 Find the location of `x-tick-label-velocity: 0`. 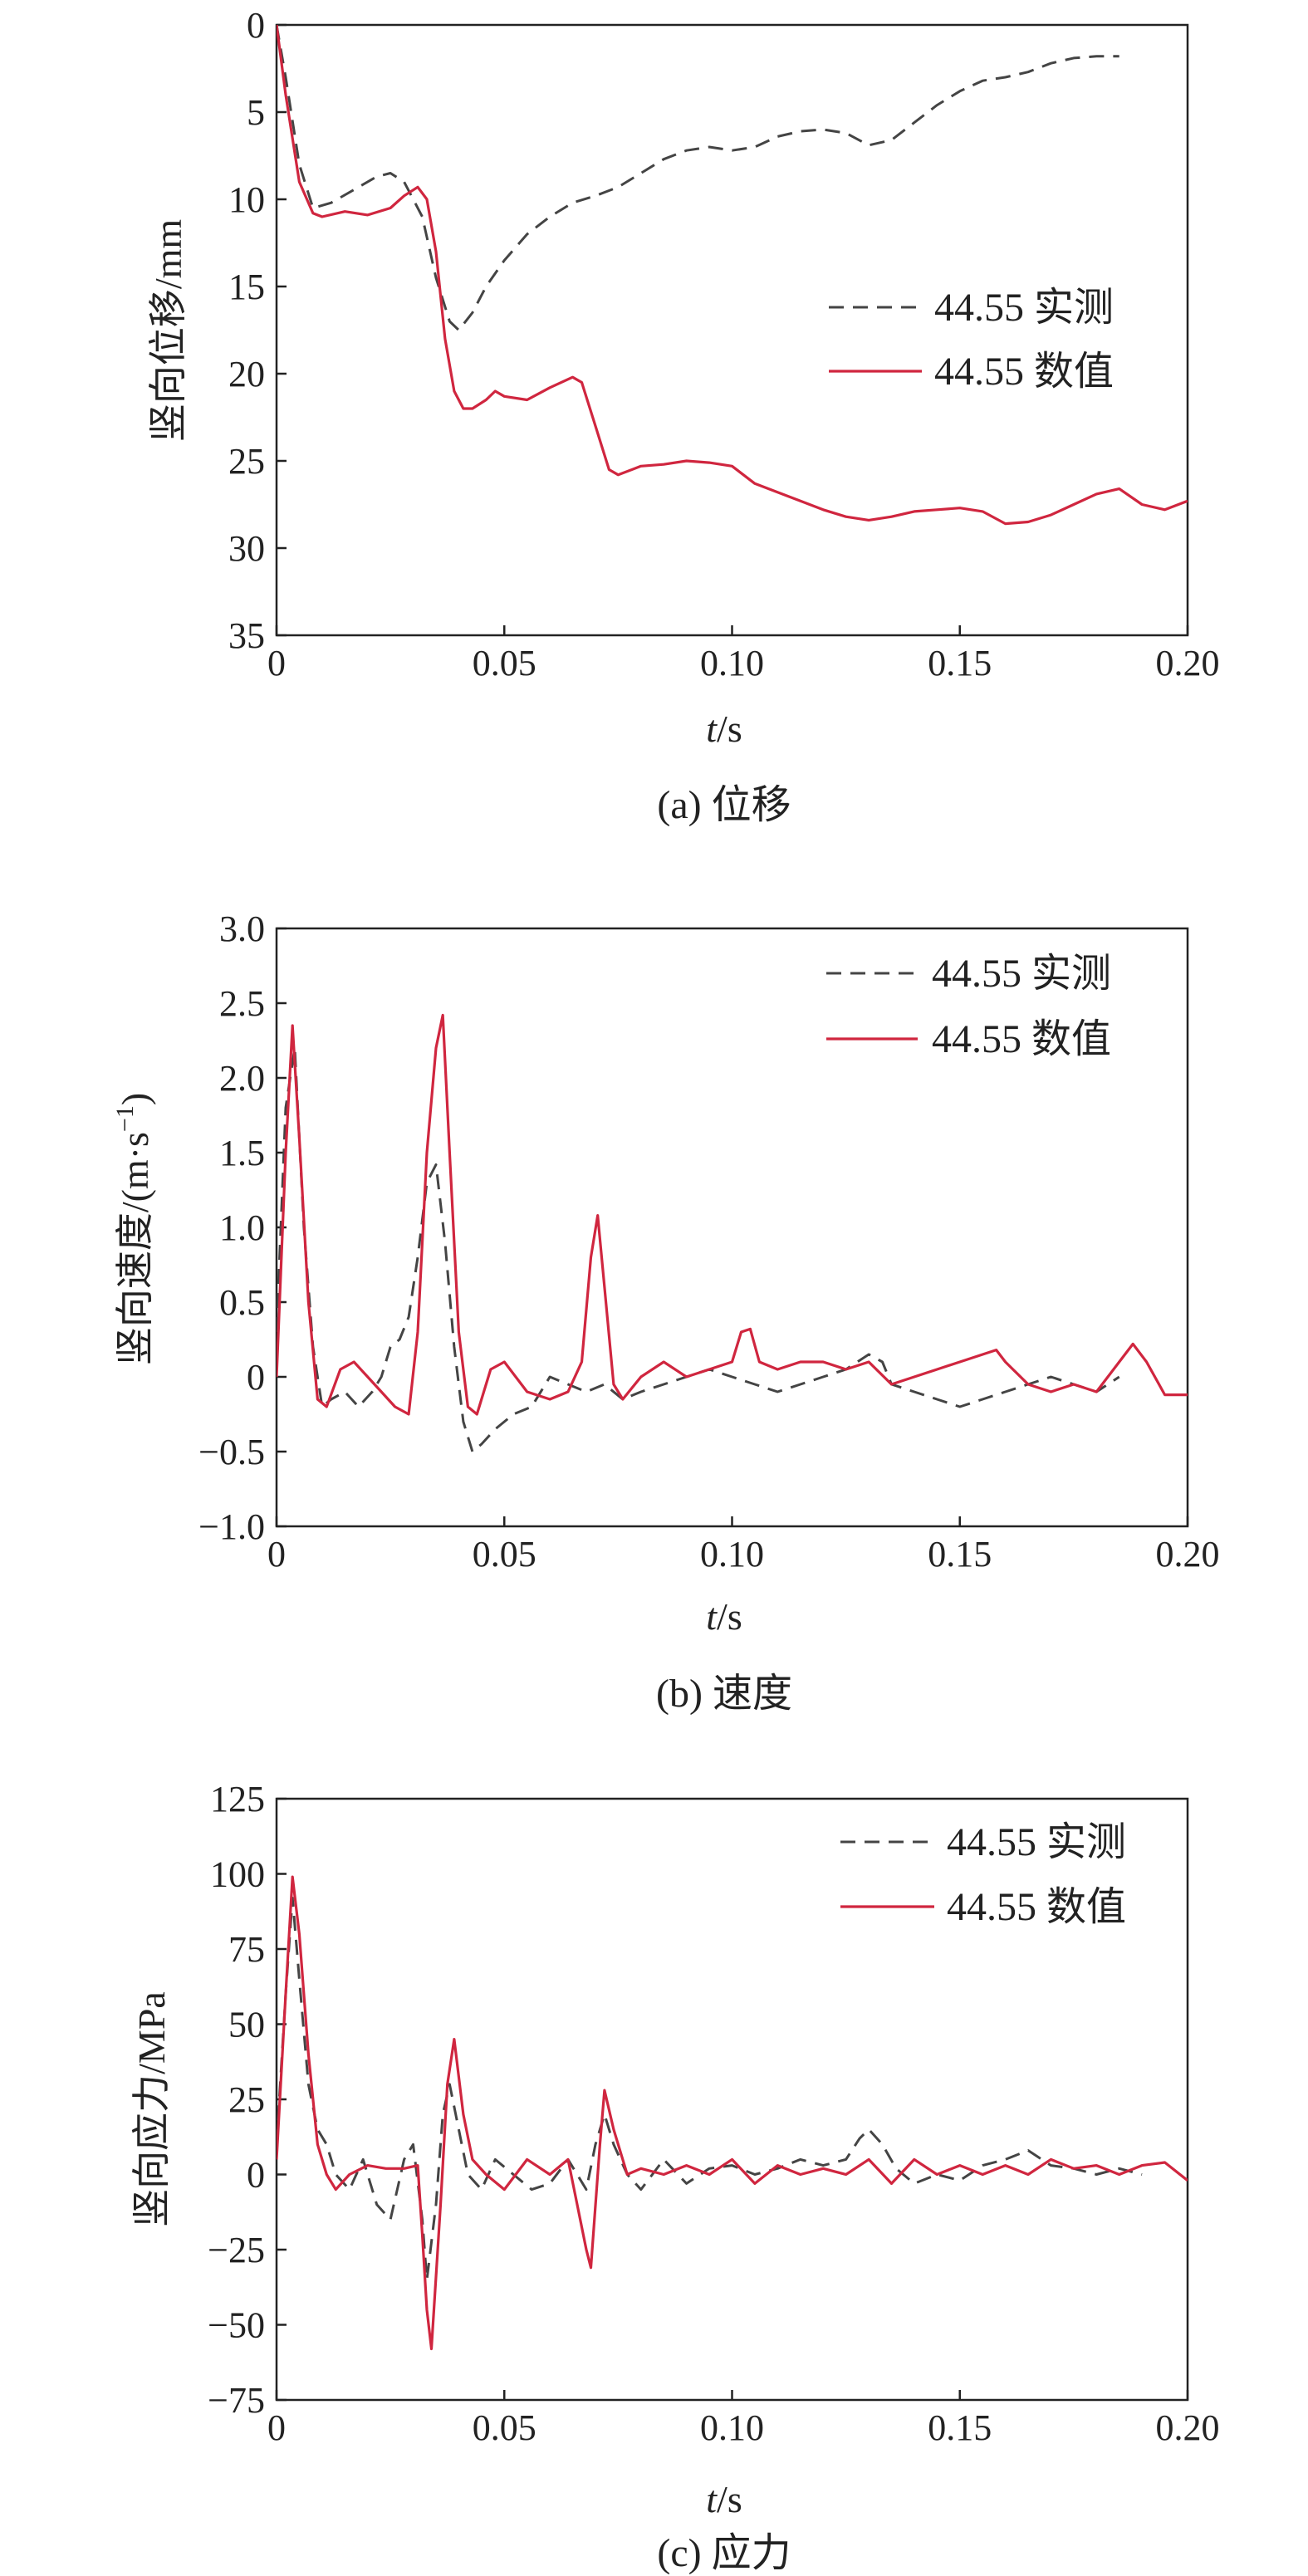

x-tick-label-velocity: 0 is located at coordinates (276, 1554).